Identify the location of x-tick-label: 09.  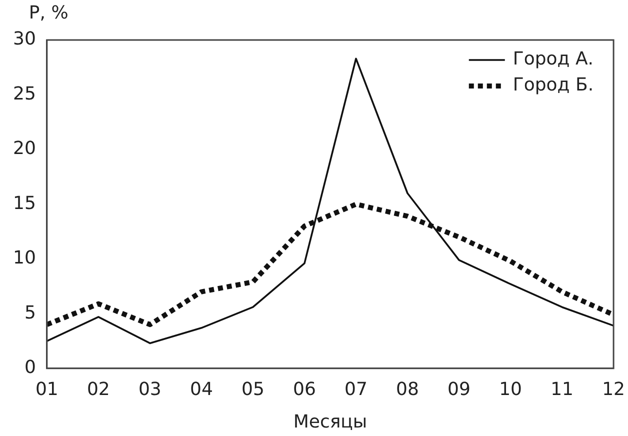
(459, 389).